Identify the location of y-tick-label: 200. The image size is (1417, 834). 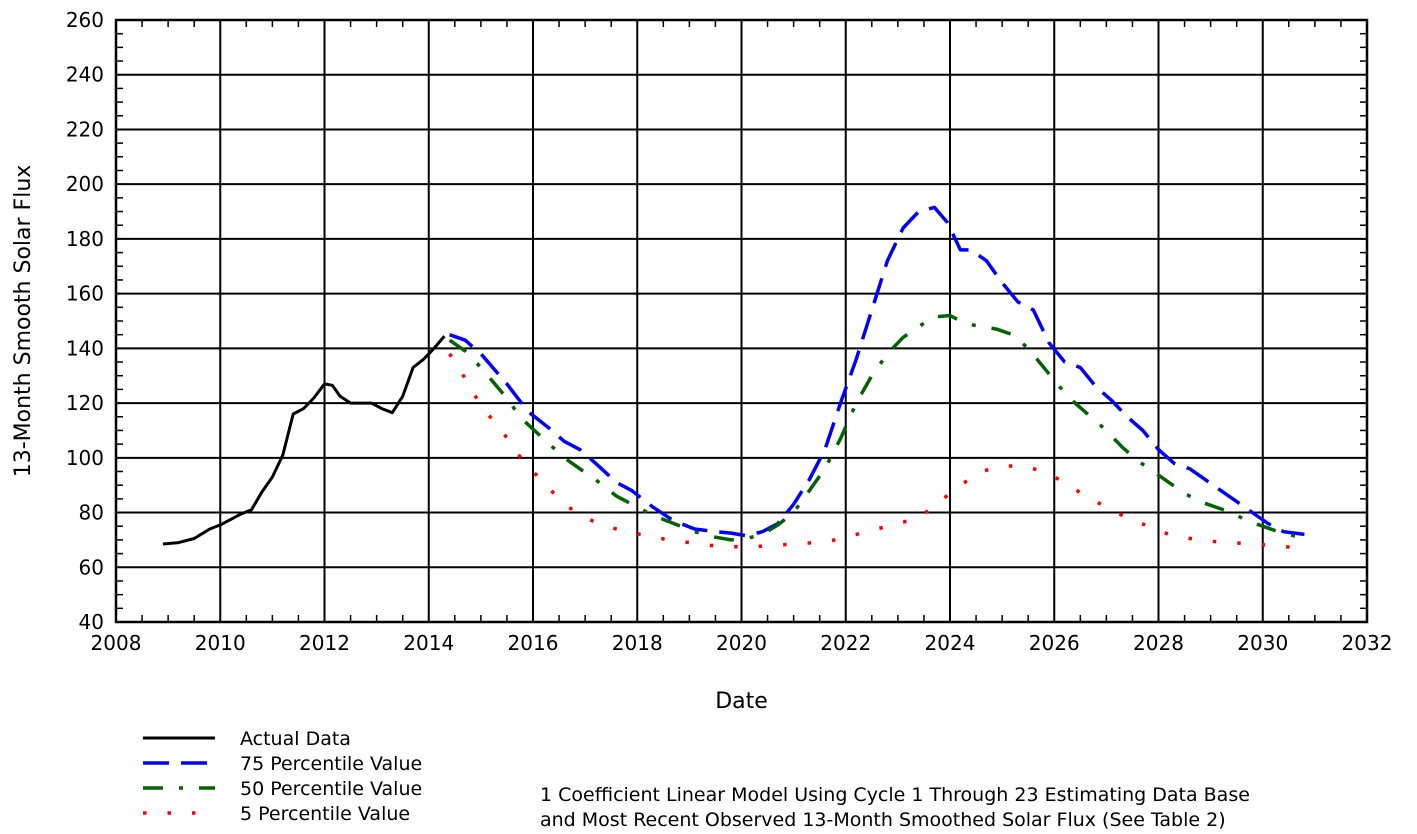
(85, 184).